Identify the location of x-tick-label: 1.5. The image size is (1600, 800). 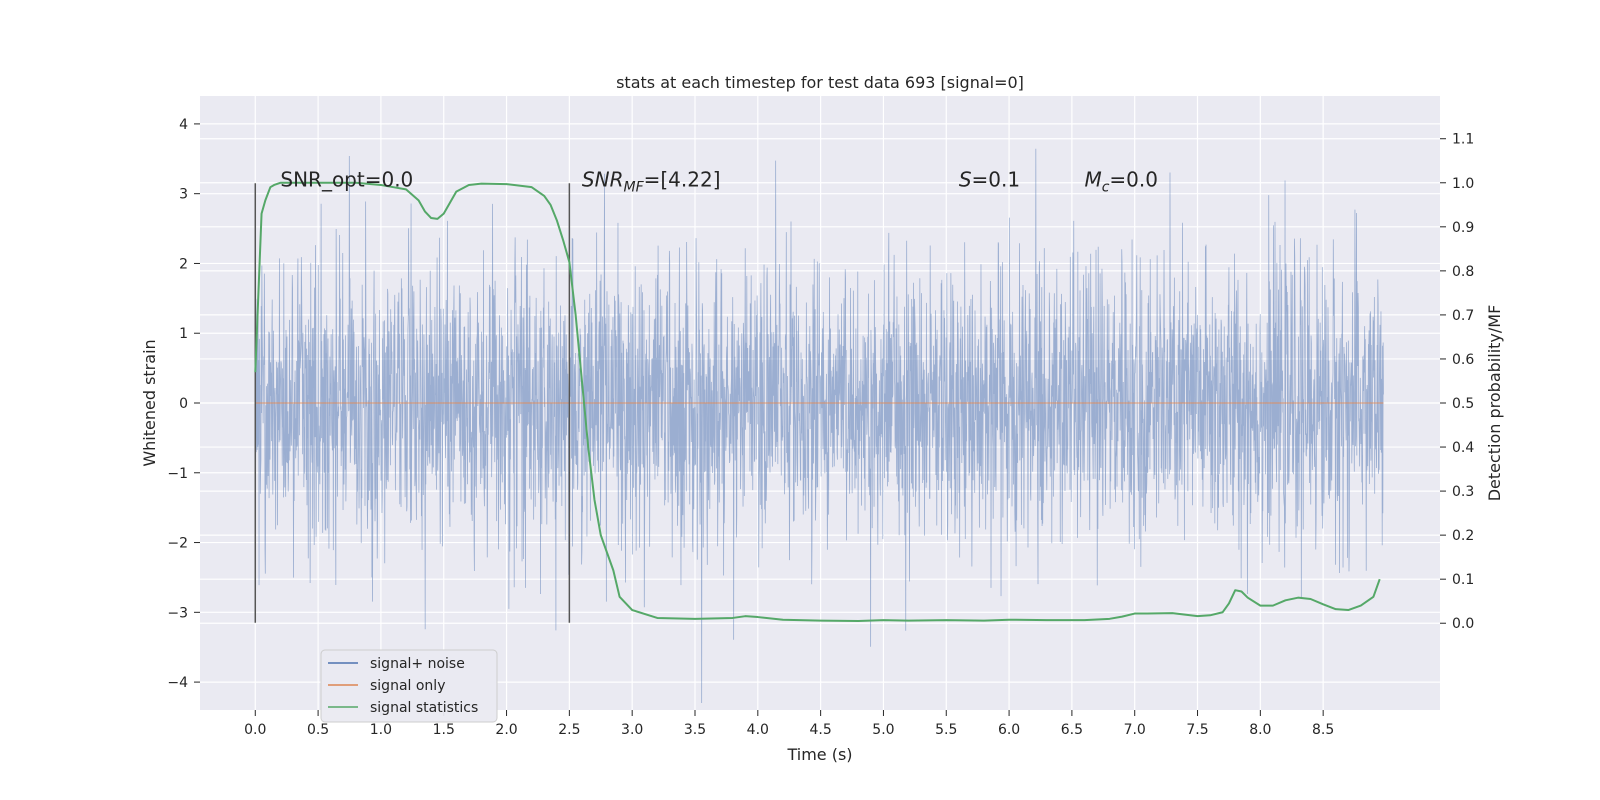
(444, 730).